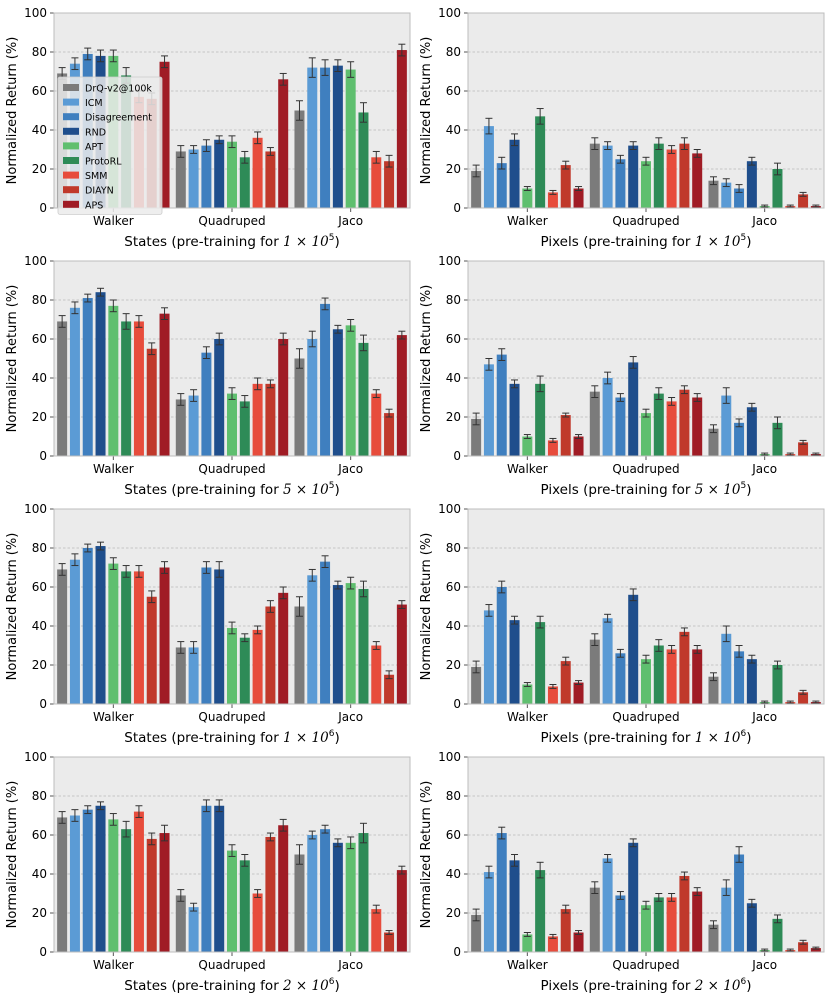 The image size is (830, 998). I want to click on x-axis-label-math: 1 × 10, so click(306, 738).